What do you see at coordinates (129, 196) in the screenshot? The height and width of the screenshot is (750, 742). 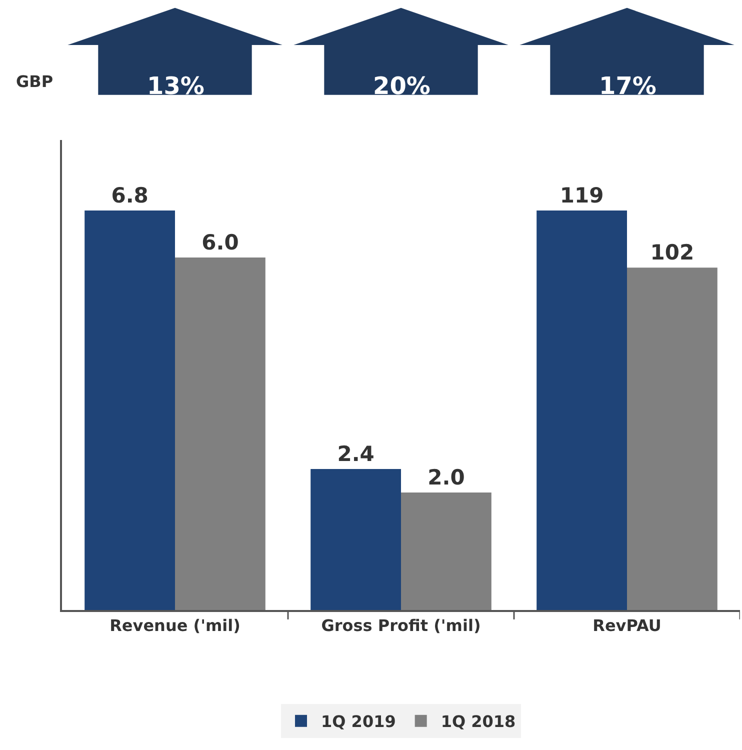 I see `data-label: 6.8` at bounding box center [129, 196].